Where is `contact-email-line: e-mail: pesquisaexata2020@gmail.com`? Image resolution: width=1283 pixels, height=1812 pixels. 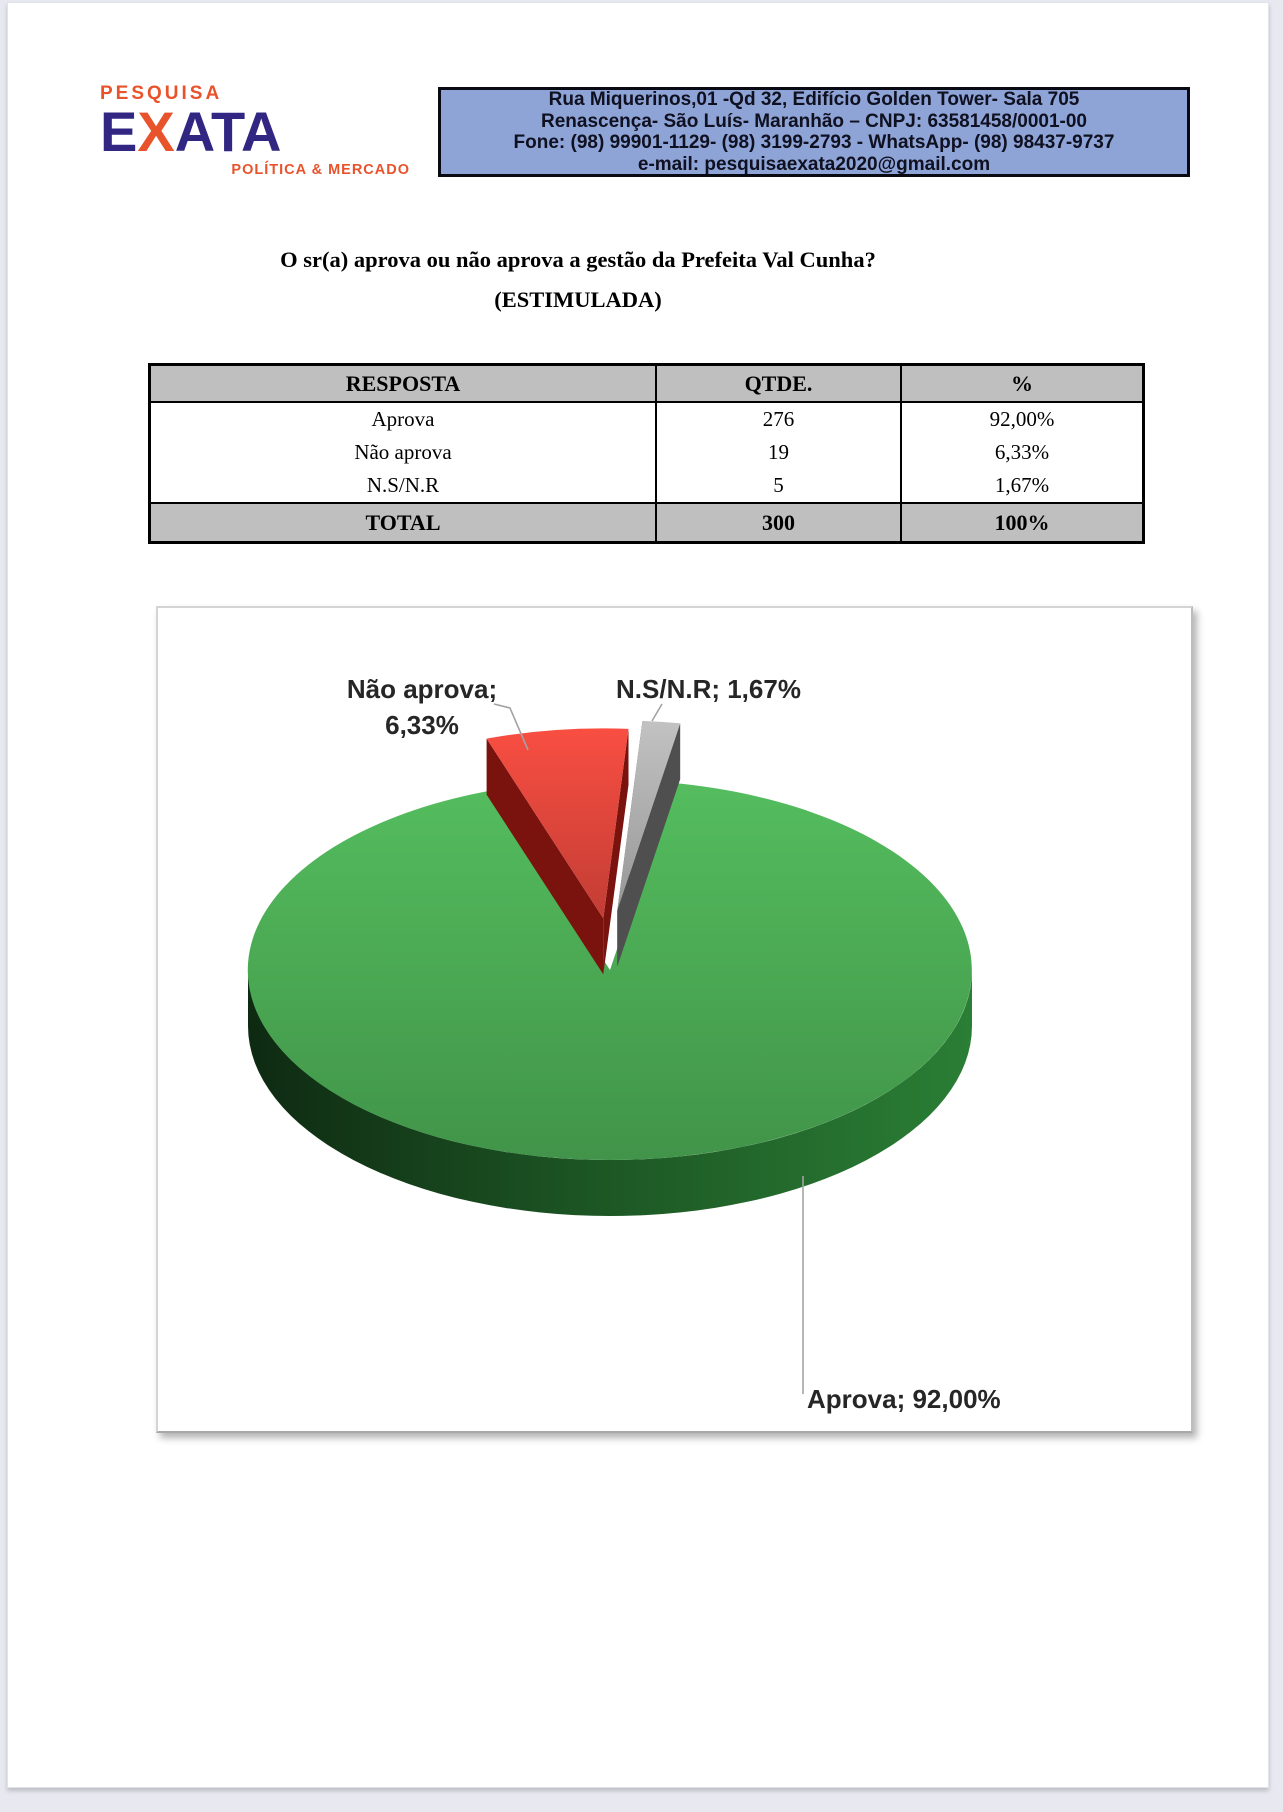 contact-email-line: e-mail: pesquisaexata2020@gmail.com is located at coordinates (814, 164).